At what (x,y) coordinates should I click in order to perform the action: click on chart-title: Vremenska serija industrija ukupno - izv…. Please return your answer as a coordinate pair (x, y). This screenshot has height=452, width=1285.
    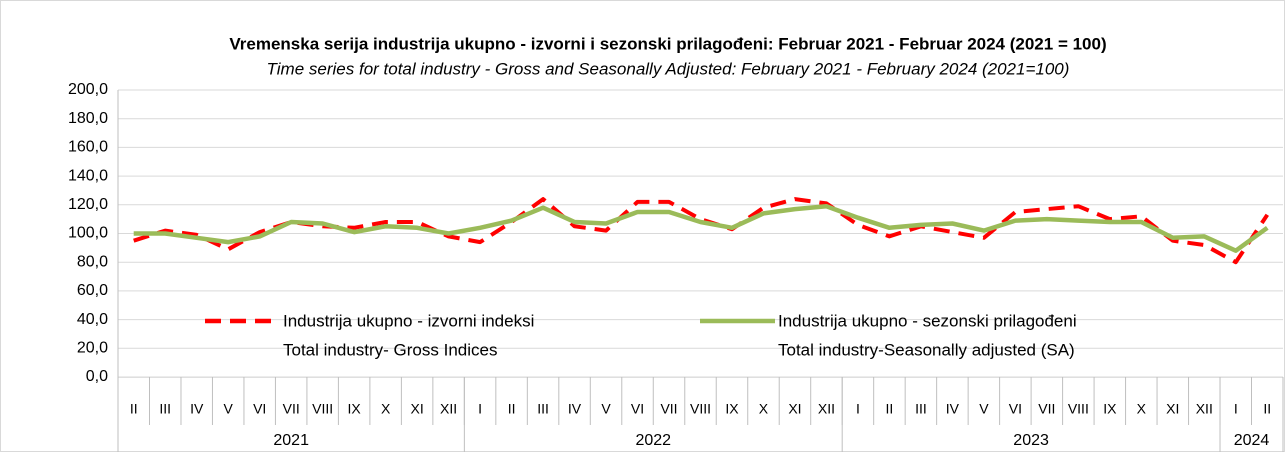
    Looking at the image, I should click on (667, 43).